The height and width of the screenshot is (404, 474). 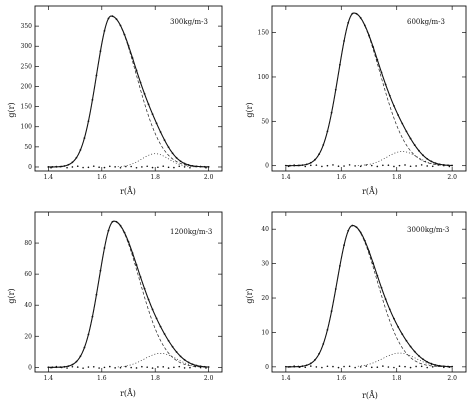 I want to click on y-tick-label: 0, so click(x=30, y=167).